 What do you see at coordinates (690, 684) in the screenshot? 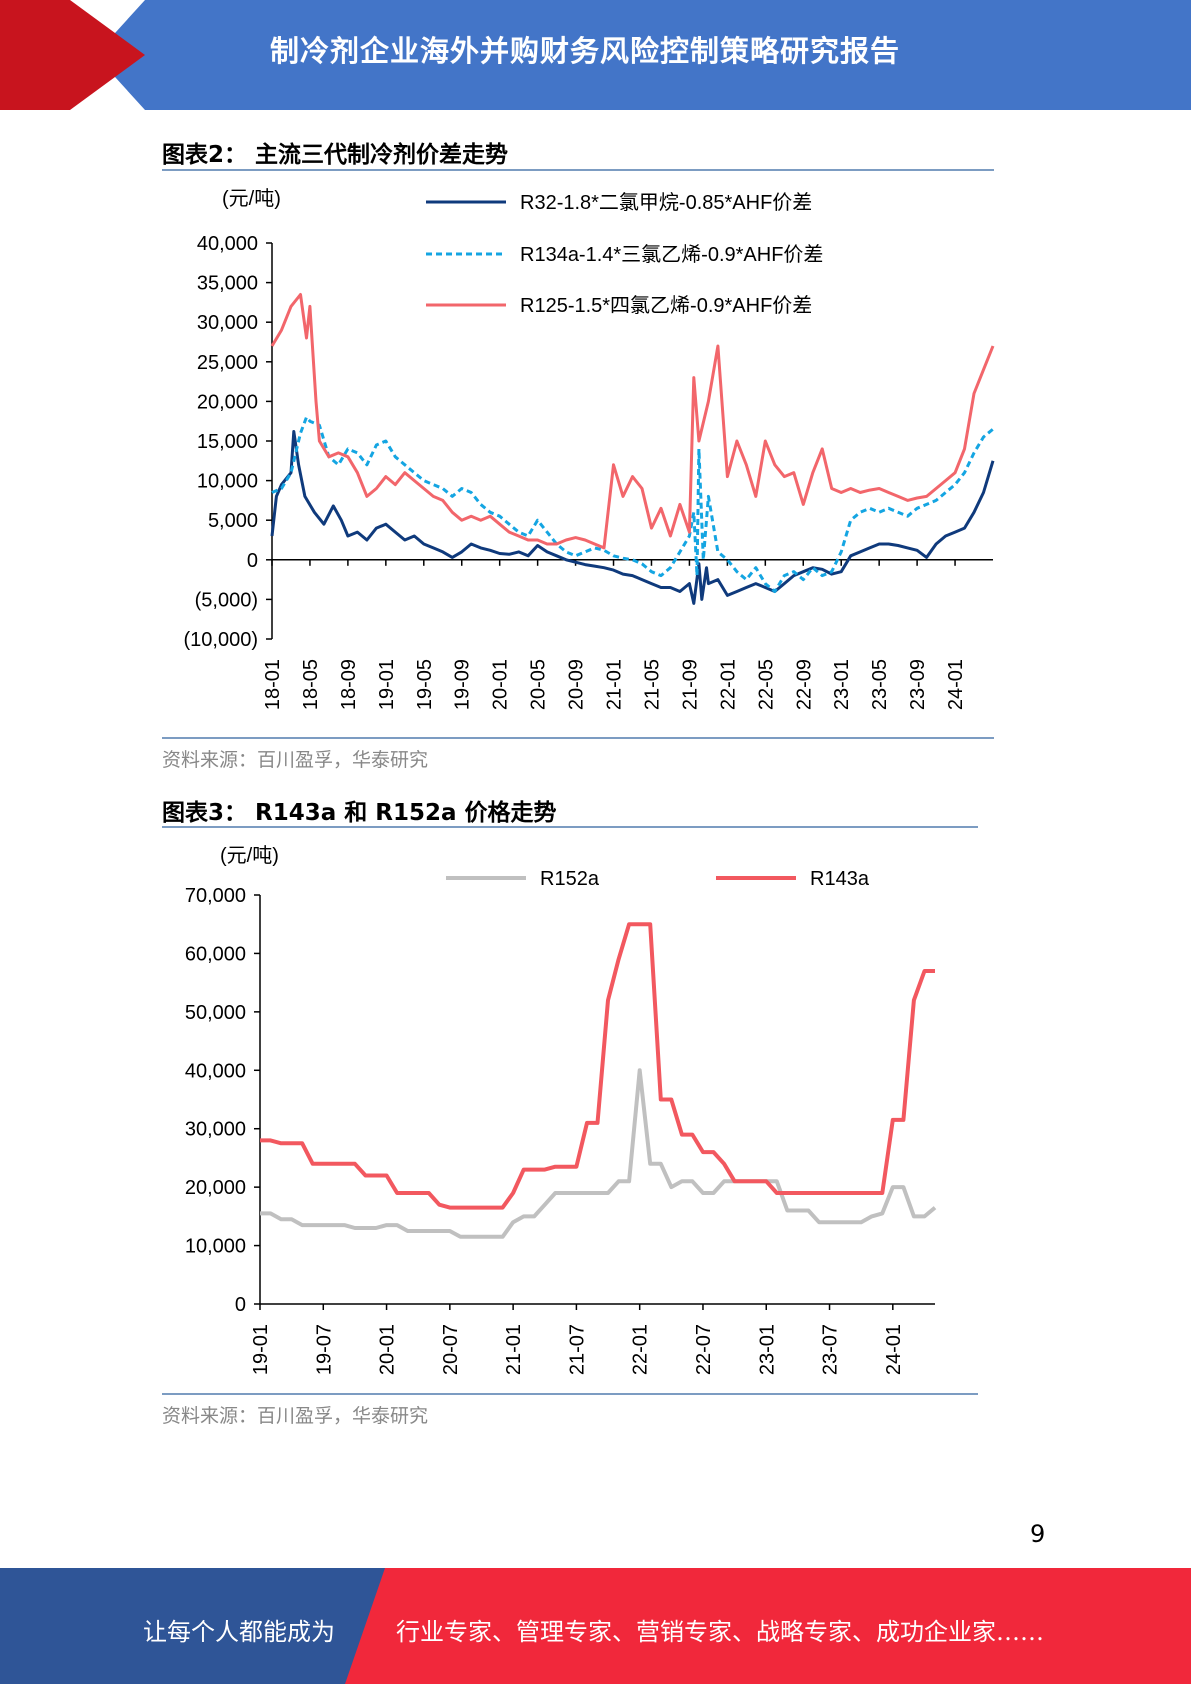
I see `chart0-x-tick-label: 21-09` at bounding box center [690, 684].